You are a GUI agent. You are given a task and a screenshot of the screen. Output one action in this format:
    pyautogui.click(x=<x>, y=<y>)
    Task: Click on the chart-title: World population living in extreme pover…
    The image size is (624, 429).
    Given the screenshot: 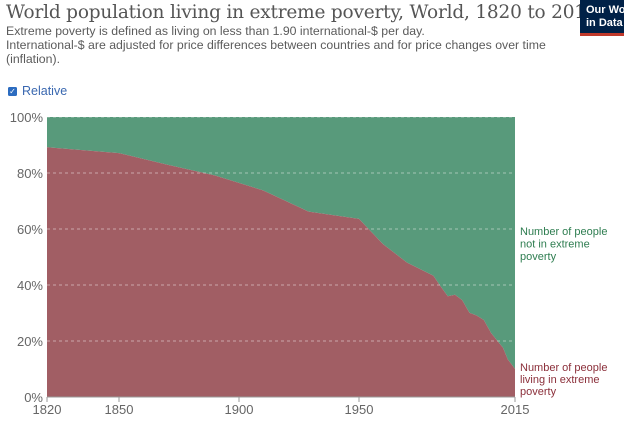 What is the action you would take?
    pyautogui.click(x=302, y=12)
    